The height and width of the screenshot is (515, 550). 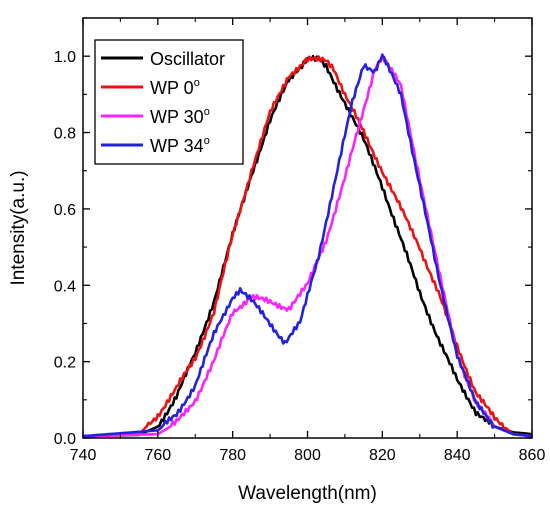 I want to click on x-tick-label: 740, so click(x=83, y=455).